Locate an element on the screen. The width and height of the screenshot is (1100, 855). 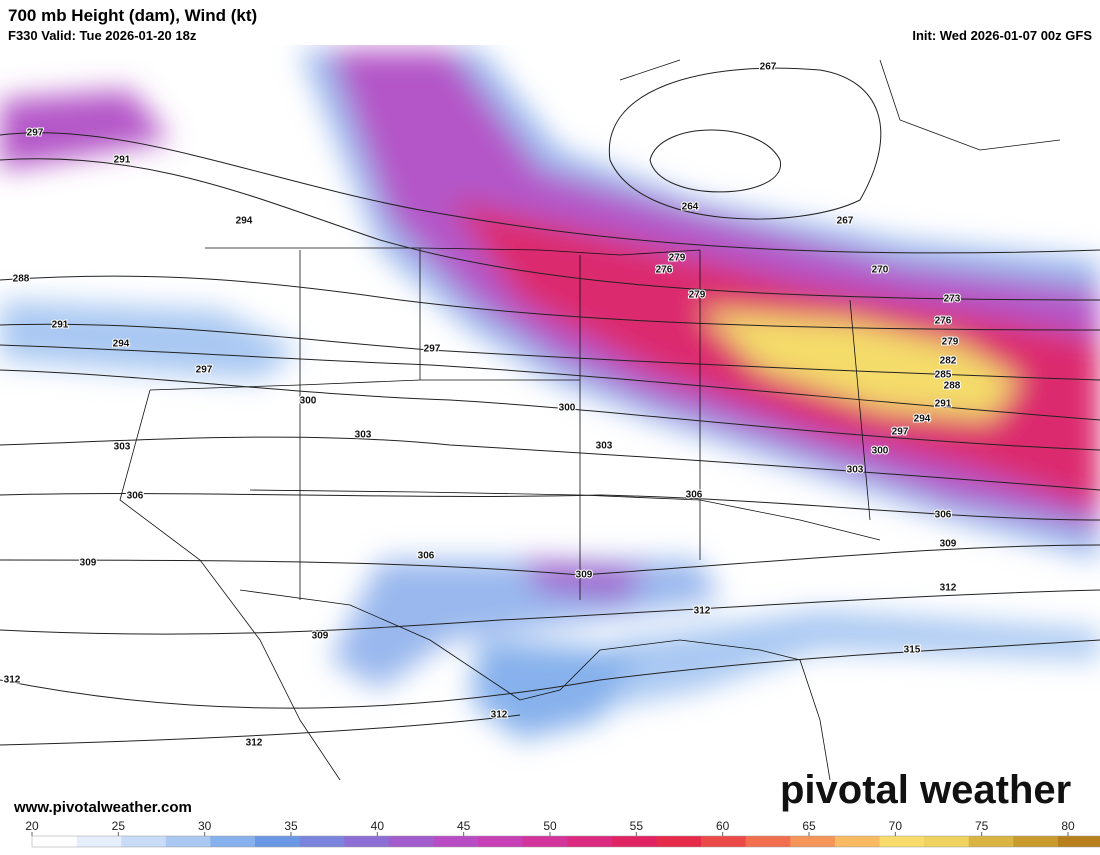
colorbar-tick-label: 35 is located at coordinates (291, 826).